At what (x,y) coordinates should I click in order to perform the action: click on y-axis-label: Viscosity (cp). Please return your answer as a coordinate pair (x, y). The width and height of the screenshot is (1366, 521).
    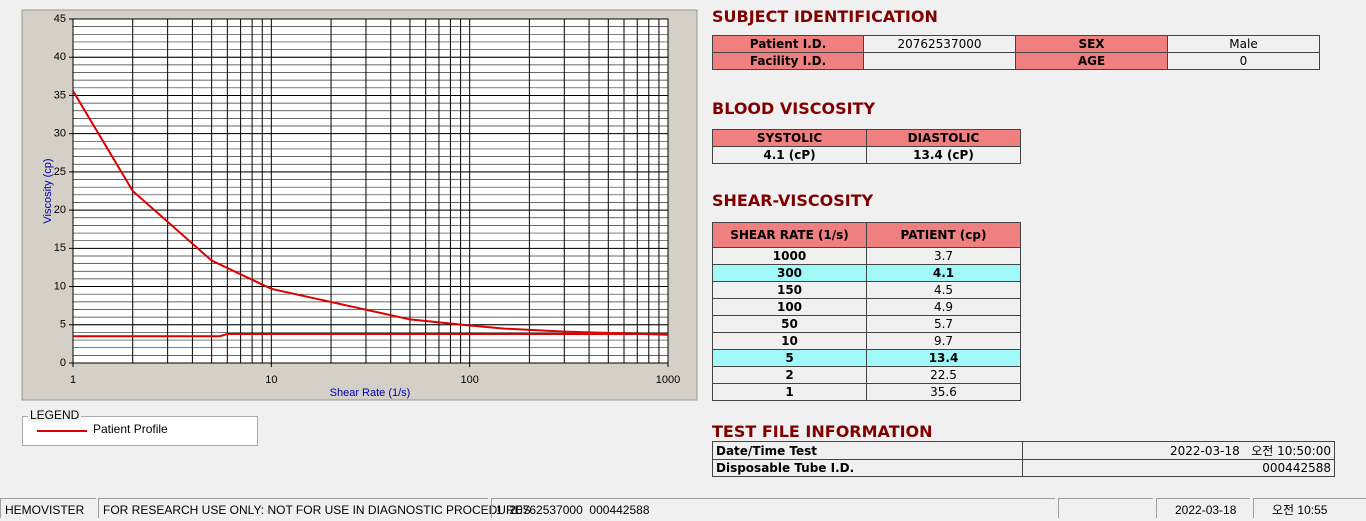
    Looking at the image, I should click on (48, 190).